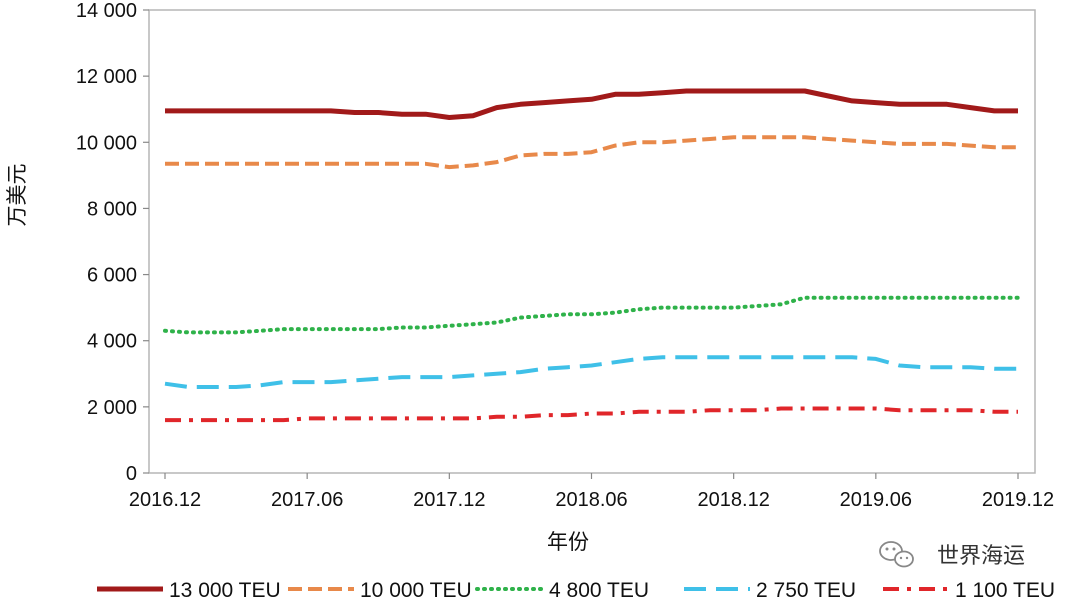 This screenshot has height=611, width=1080. What do you see at coordinates (876, 500) in the screenshot?
I see `x-tick-label: 2019.06` at bounding box center [876, 500].